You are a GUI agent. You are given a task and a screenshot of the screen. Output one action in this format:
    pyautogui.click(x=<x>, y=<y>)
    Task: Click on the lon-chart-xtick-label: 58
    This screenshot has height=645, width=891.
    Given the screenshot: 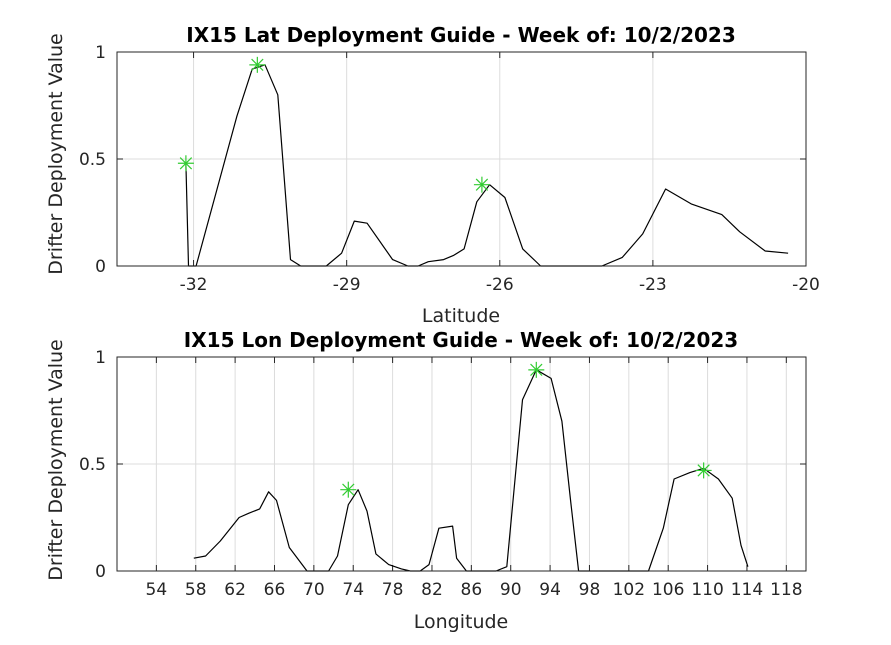 What is the action you would take?
    pyautogui.click(x=196, y=590)
    